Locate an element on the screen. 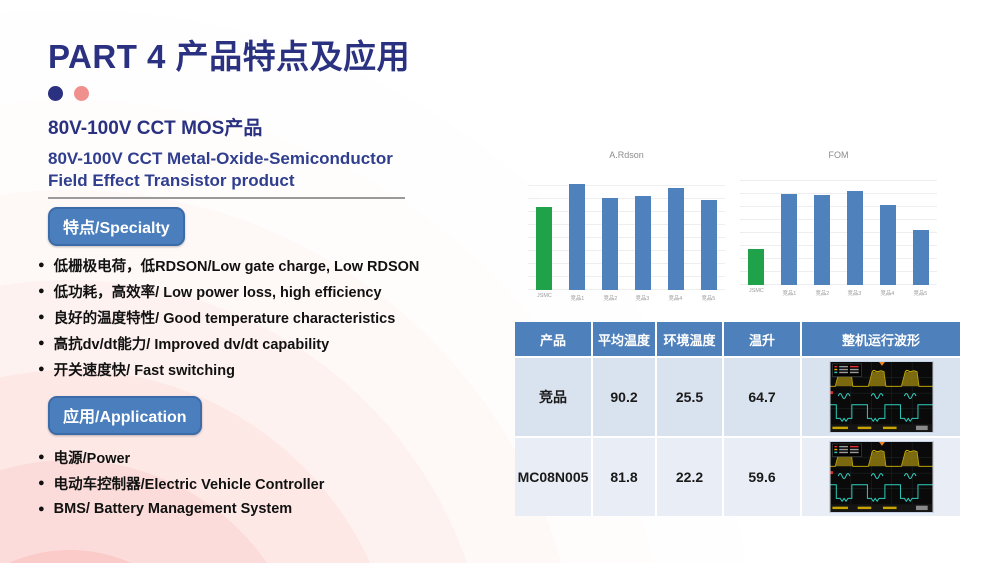  table-header-1: 平均温度 is located at coordinates (624, 339).